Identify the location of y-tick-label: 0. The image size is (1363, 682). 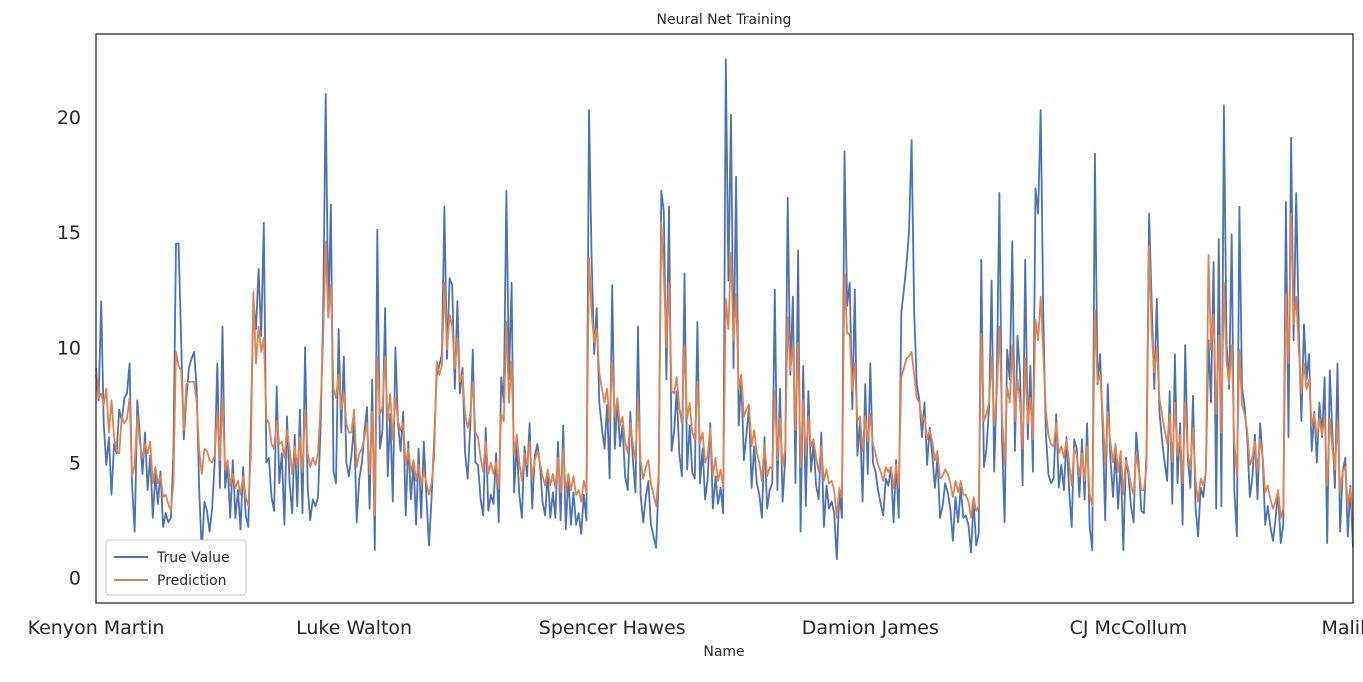
(75, 579).